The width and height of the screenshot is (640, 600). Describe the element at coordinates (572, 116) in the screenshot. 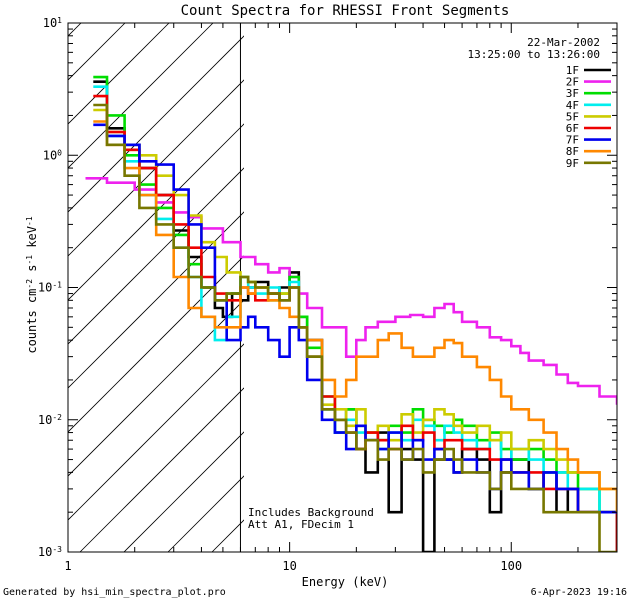

I see `legend-label-5F: 5F` at that location.